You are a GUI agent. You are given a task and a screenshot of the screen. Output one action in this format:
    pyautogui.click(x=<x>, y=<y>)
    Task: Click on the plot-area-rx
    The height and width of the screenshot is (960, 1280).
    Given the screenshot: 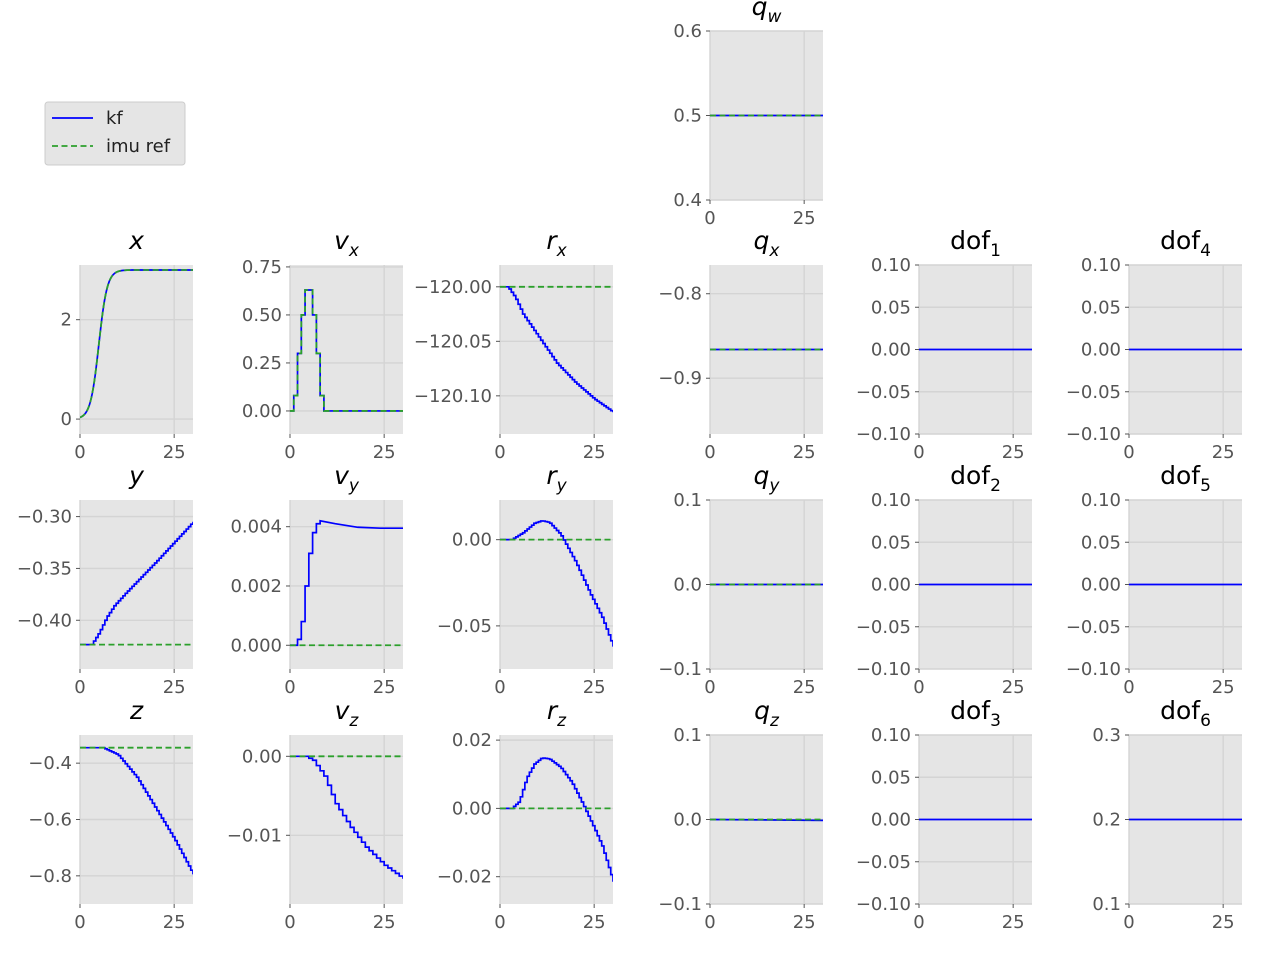 What is the action you would take?
    pyautogui.click(x=556, y=349)
    